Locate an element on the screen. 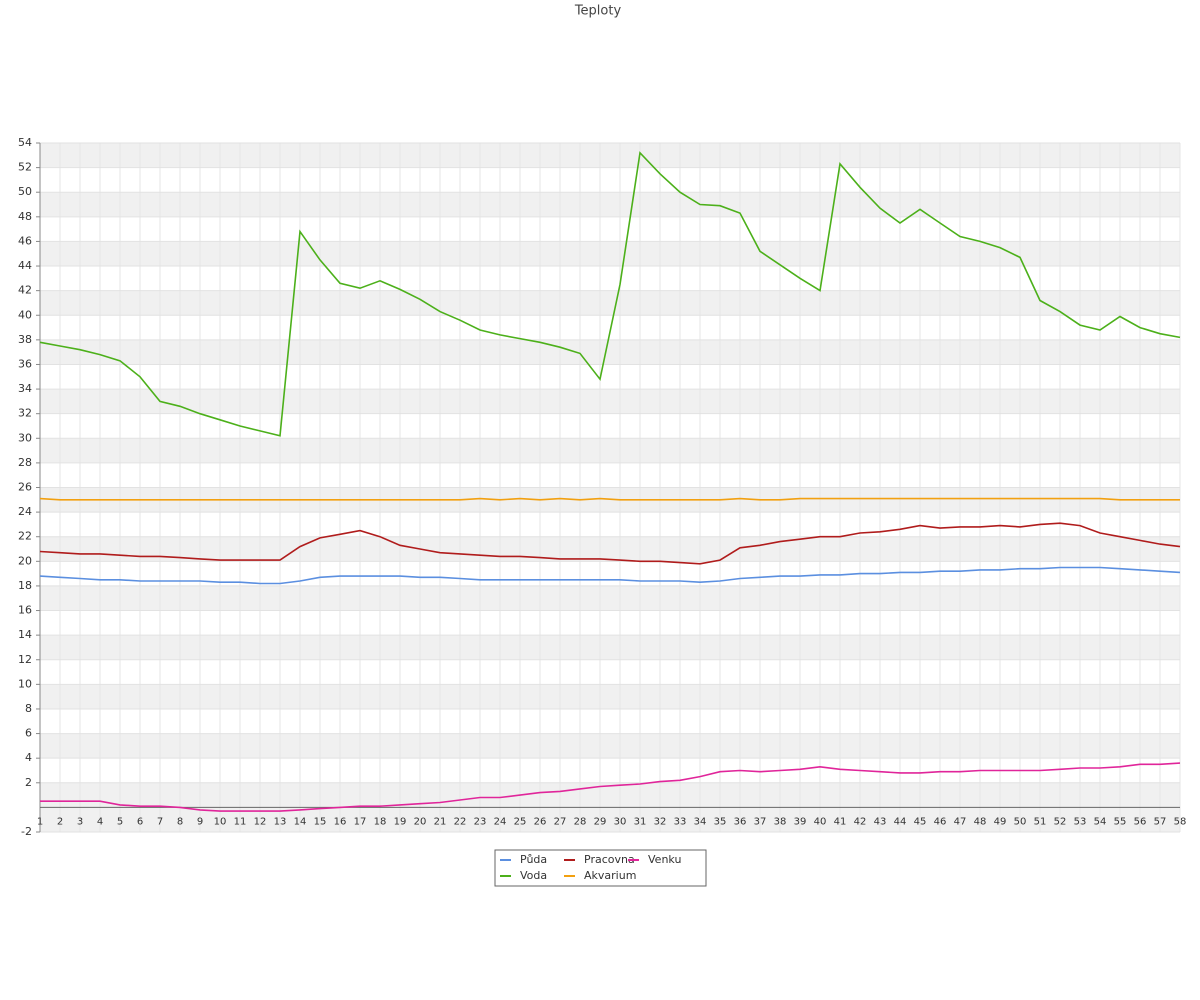 Image resolution: width=1200 pixels, height=1000 pixels. x-tick-label: 53 is located at coordinates (1080, 821).